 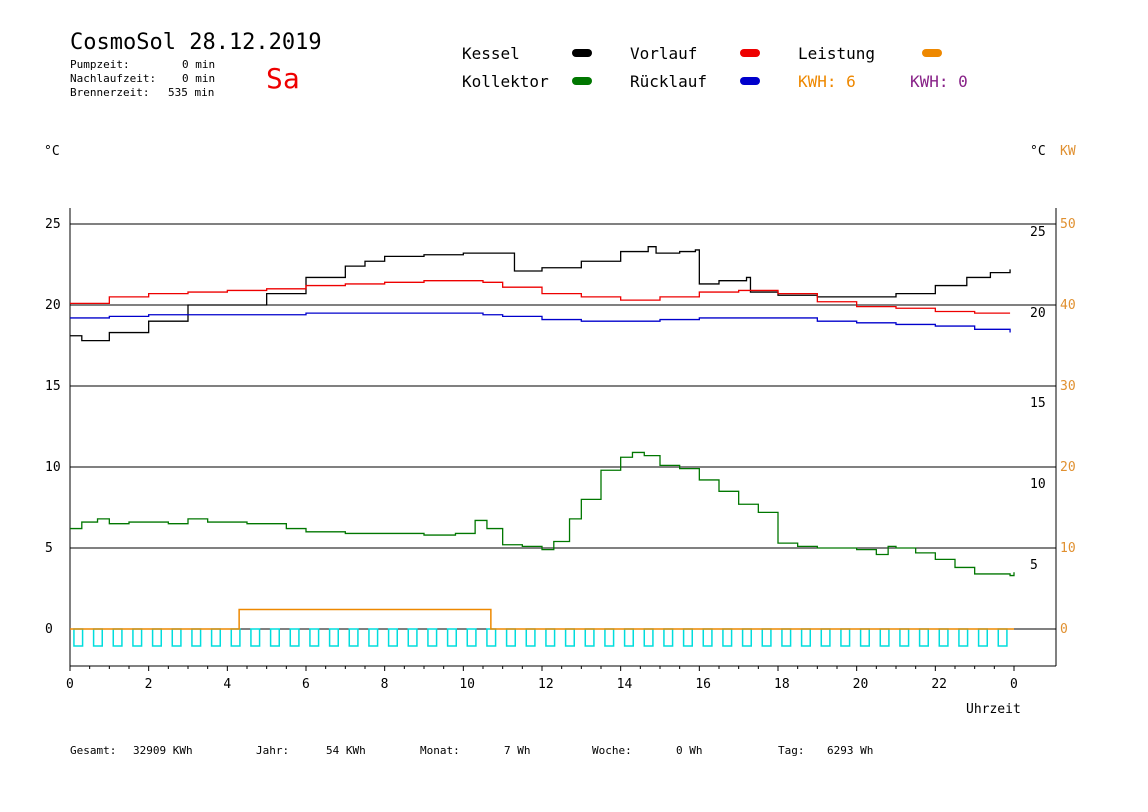 I want to click on x-tick-label: 6, so click(x=306, y=684).